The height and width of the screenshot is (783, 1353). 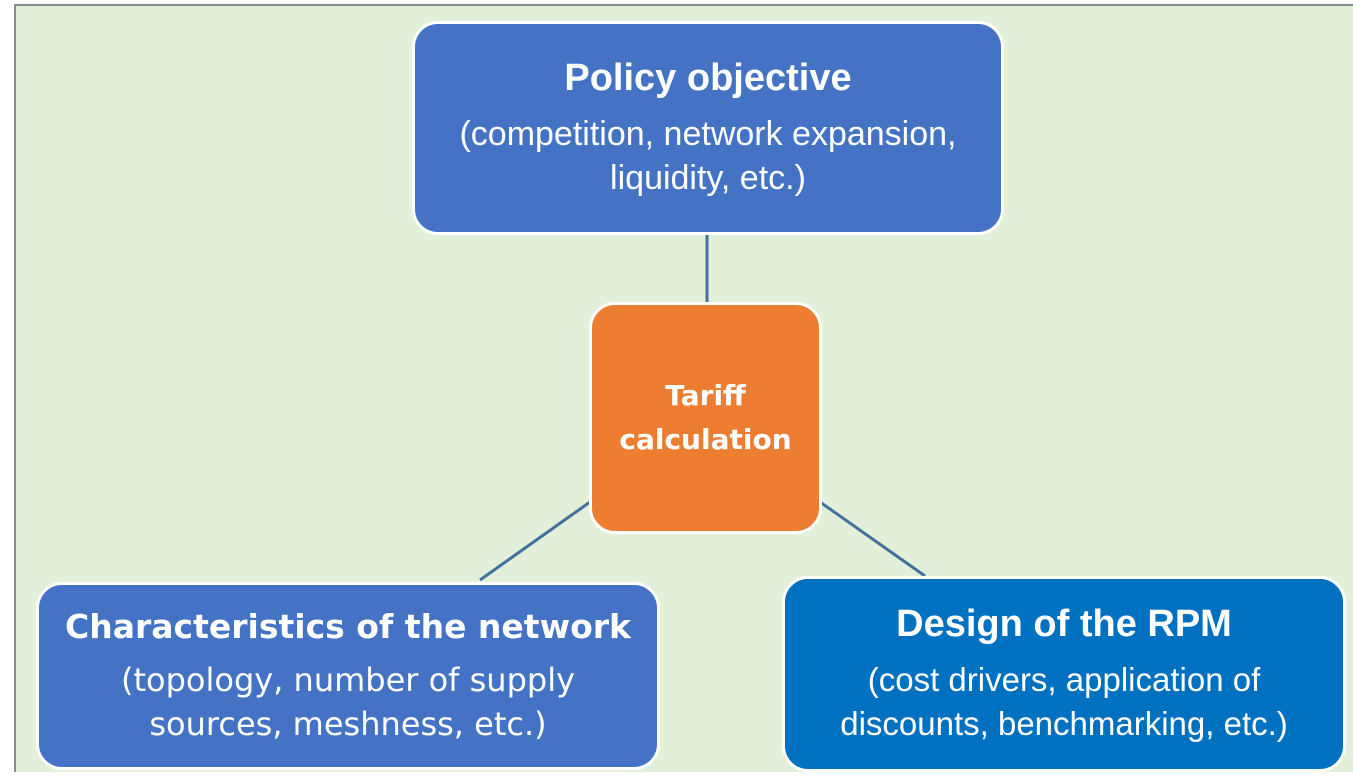 I want to click on node-title: calculation, so click(x=705, y=439).